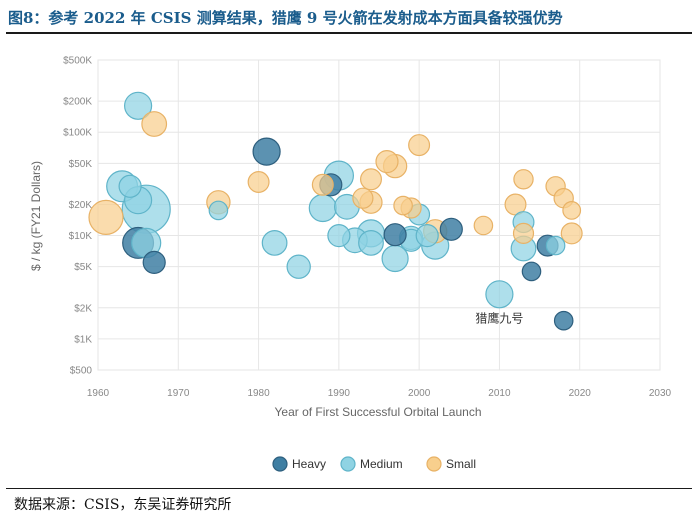 Image resolution: width=700 pixels, height=524 pixels. I want to click on y-tick-label: $500K, so click(77, 61).